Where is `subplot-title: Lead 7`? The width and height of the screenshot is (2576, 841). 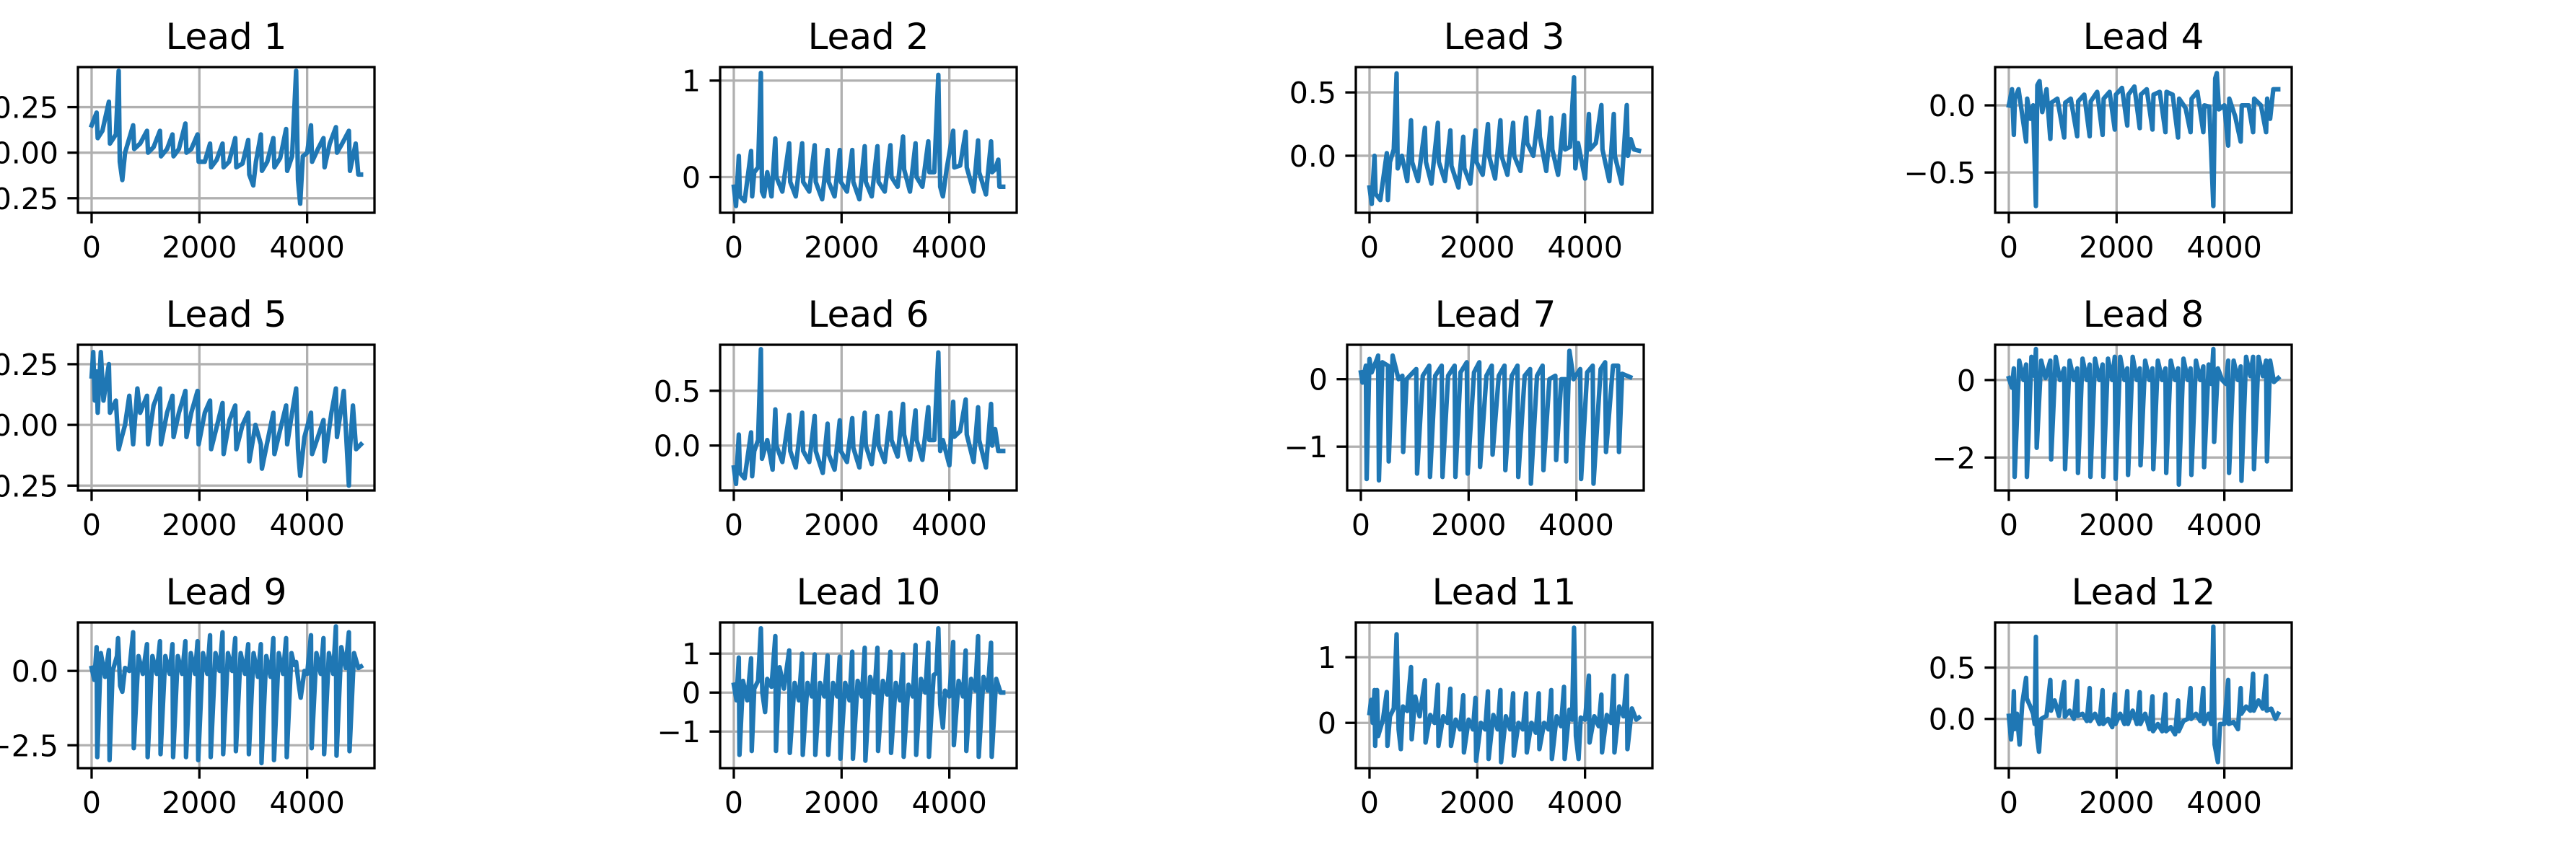 subplot-title: Lead 7 is located at coordinates (1496, 314).